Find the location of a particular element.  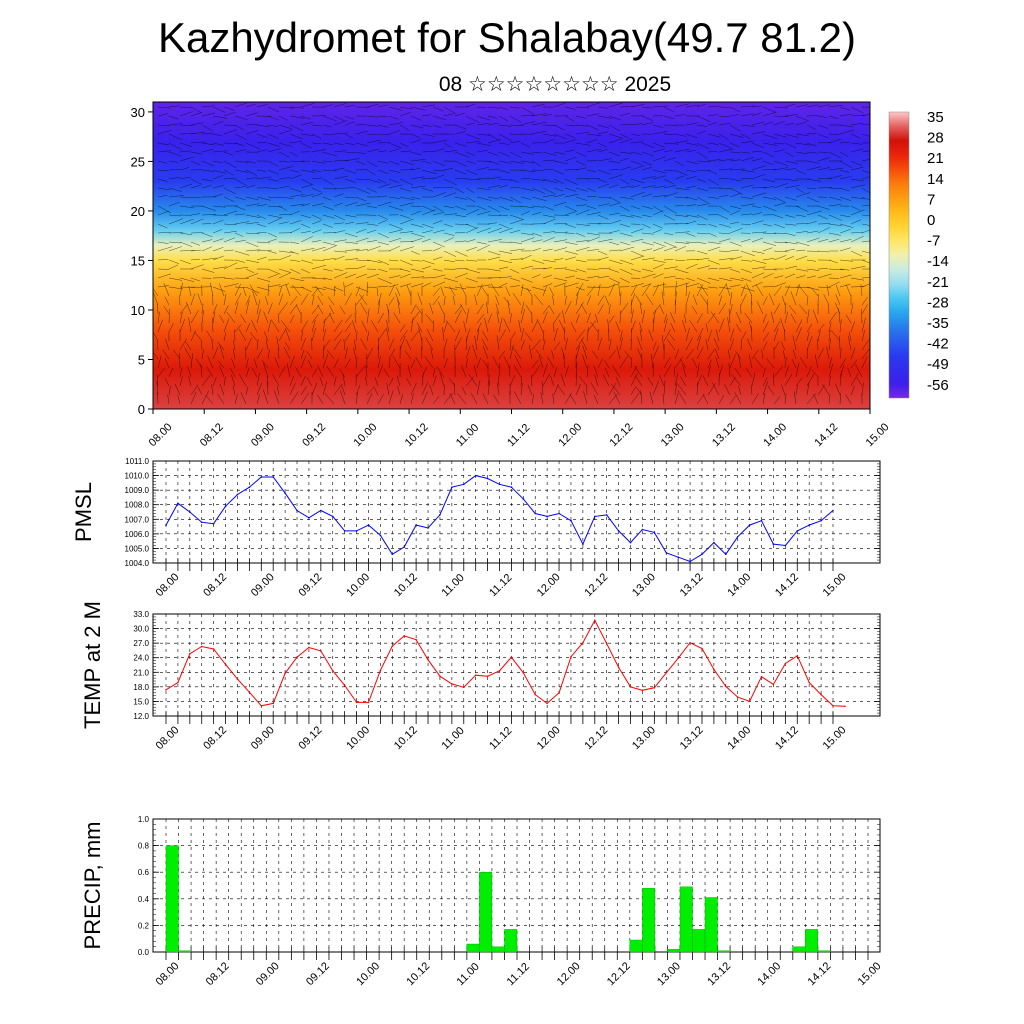

x-tick-label: 15.00 is located at coordinates (870, 974).